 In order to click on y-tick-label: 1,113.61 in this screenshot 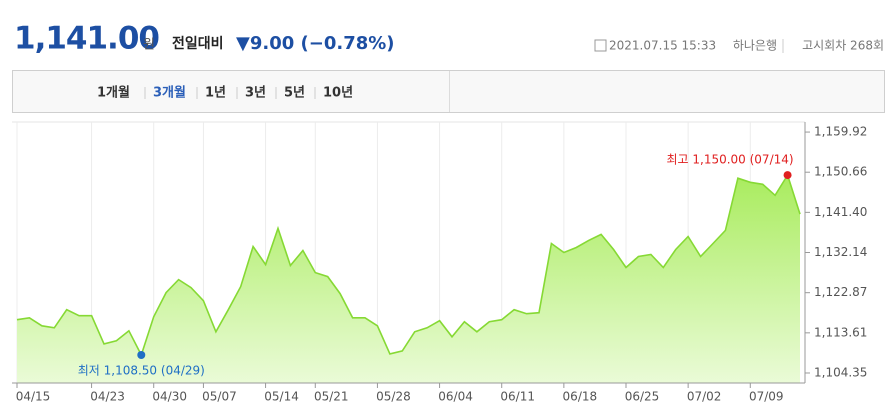, I will do `click(840, 332)`.